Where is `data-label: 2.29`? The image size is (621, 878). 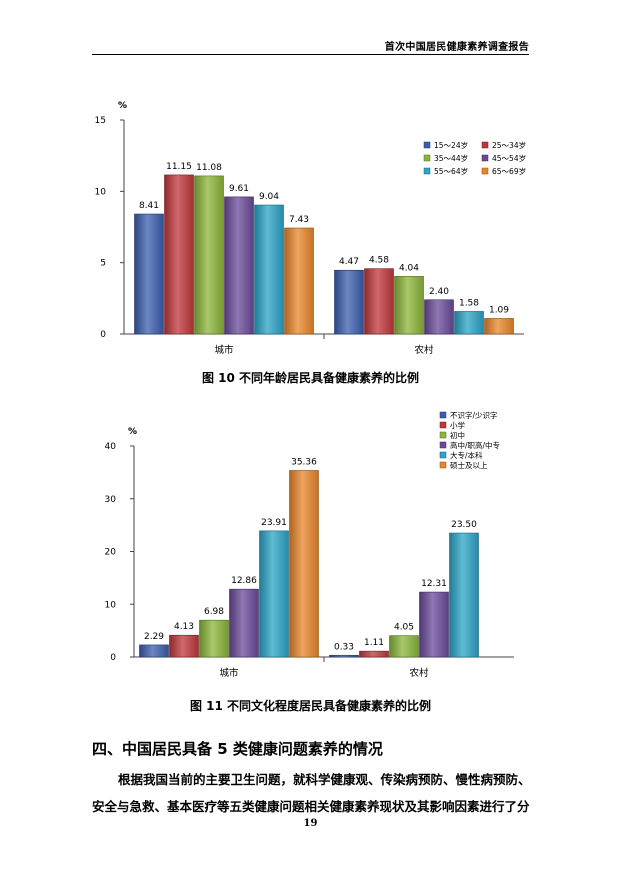
data-label: 2.29 is located at coordinates (154, 637).